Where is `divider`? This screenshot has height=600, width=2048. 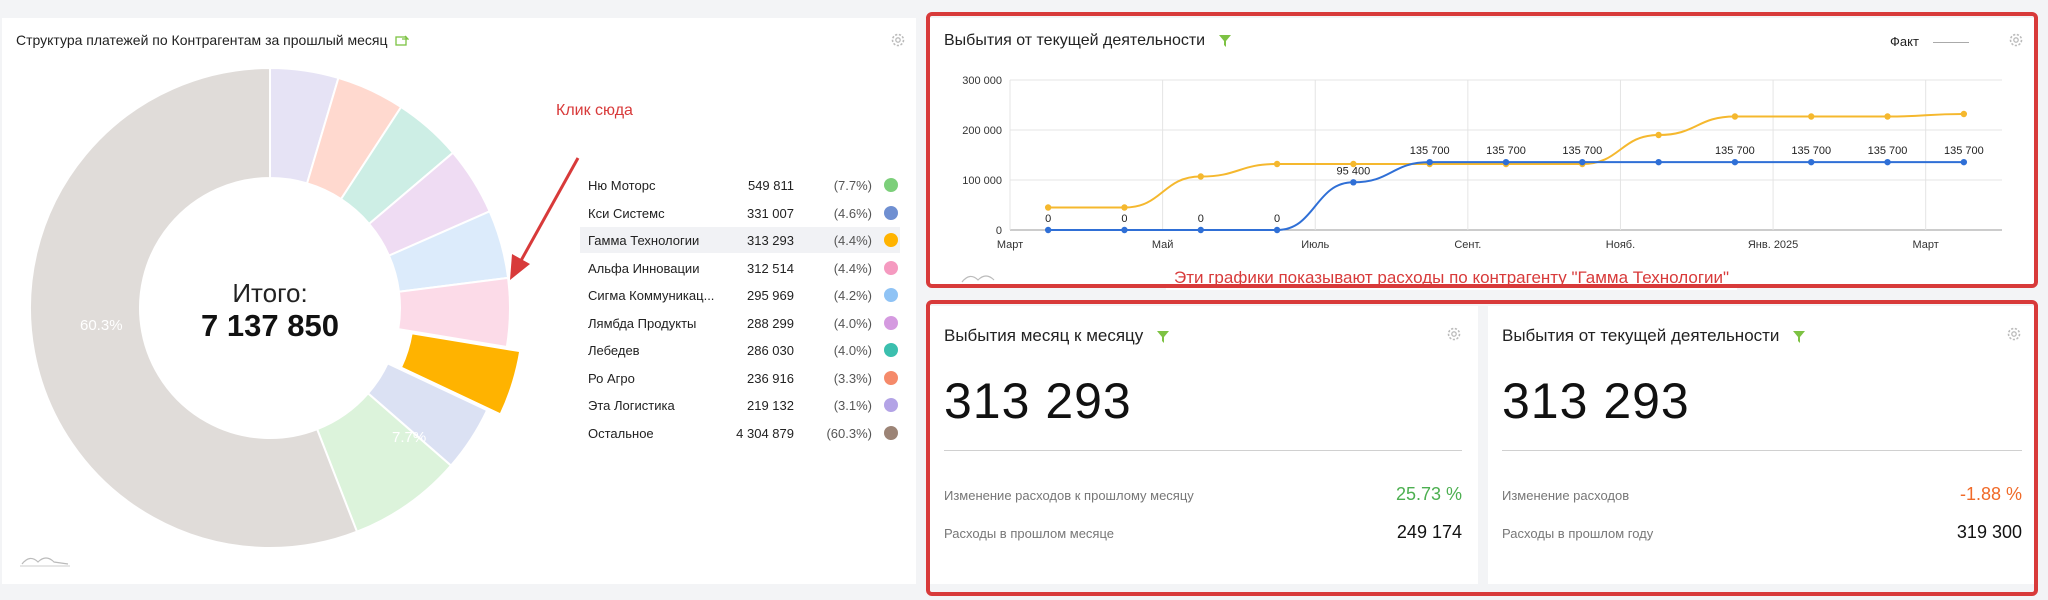
divider is located at coordinates (1762, 450).